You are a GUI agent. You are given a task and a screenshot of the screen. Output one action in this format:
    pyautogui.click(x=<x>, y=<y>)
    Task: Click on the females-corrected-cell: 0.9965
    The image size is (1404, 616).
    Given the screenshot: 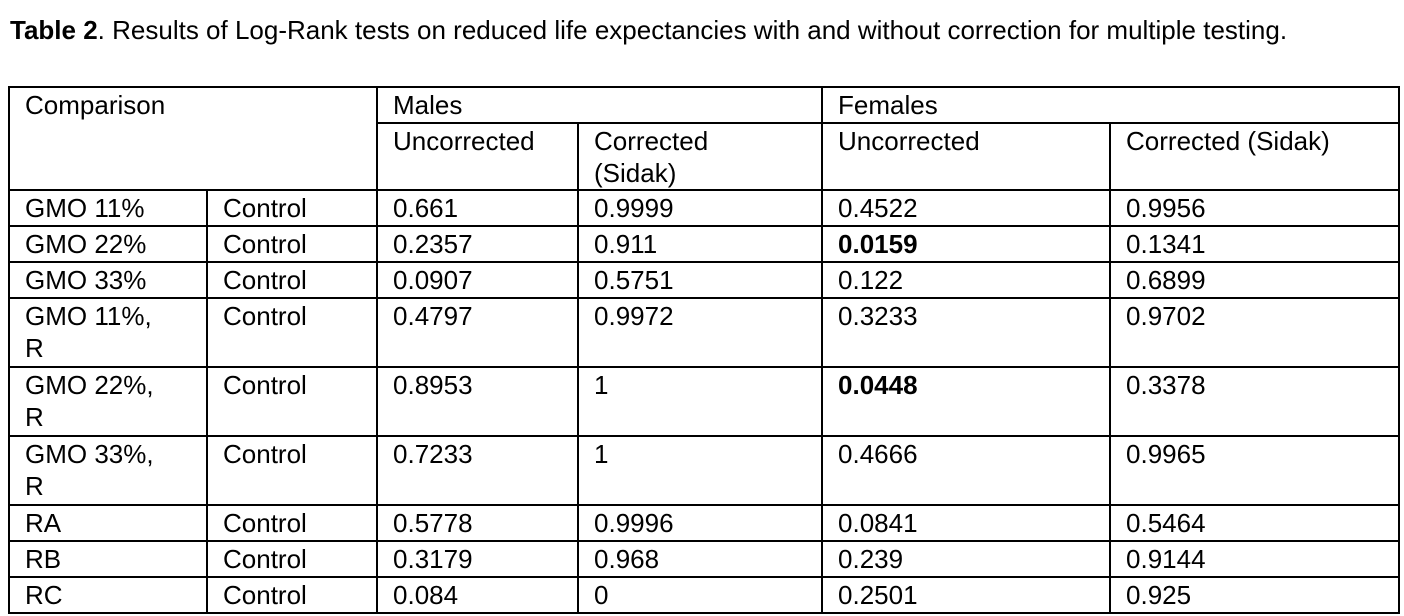 What is the action you would take?
    pyautogui.click(x=1255, y=470)
    